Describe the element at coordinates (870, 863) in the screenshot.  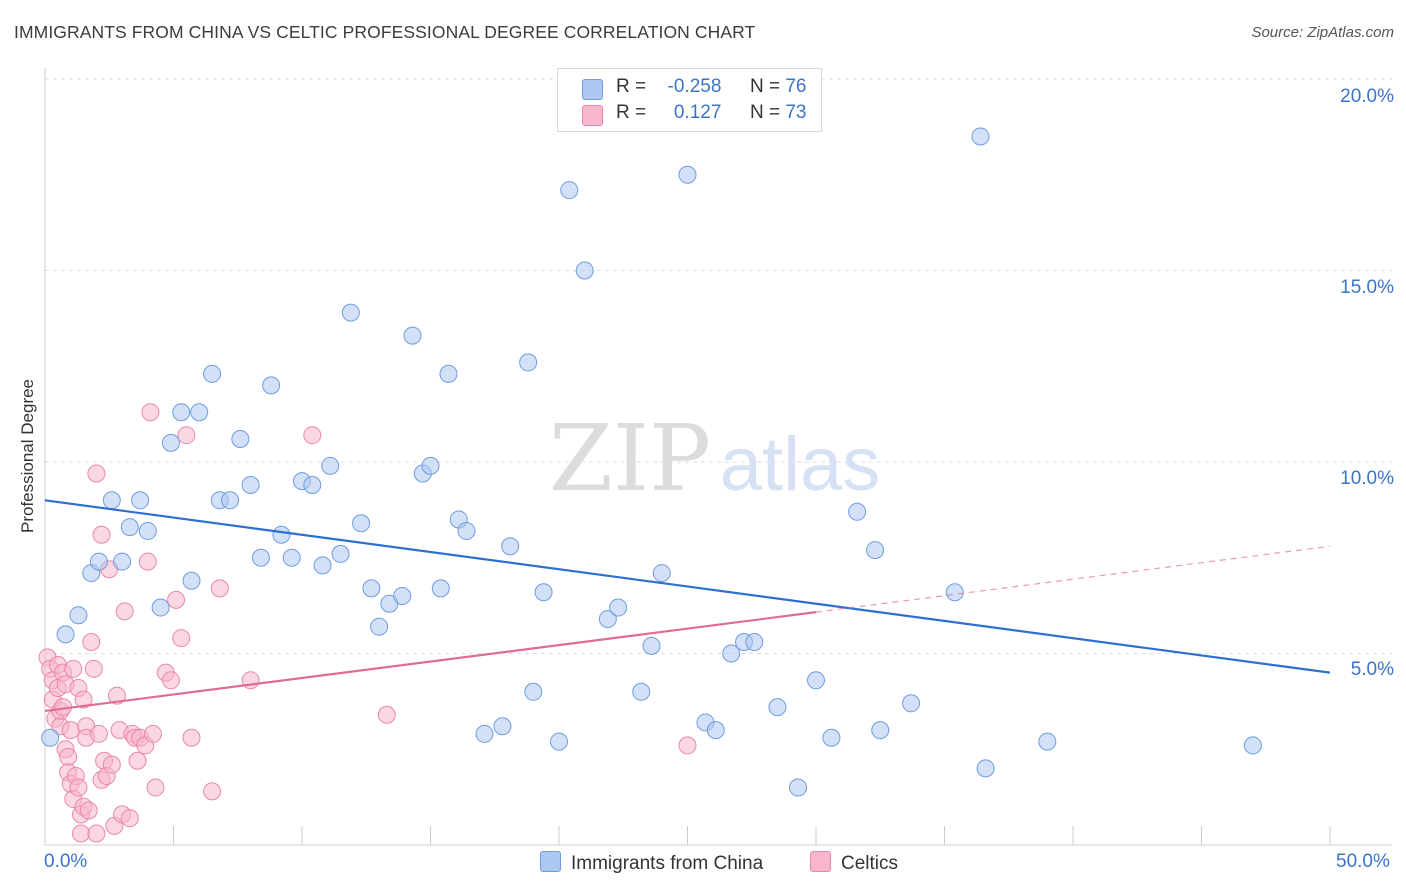
I see `bottom-legend-label: Celtics` at that location.